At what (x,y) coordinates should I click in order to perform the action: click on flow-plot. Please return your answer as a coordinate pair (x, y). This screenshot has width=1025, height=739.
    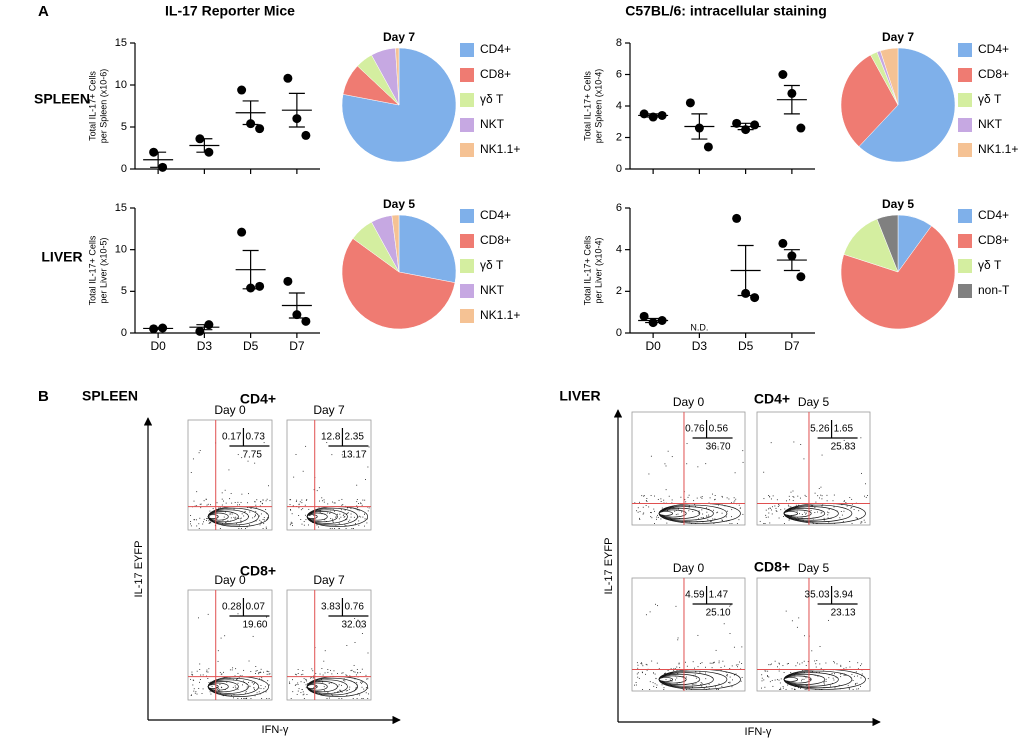
    Looking at the image, I should click on (329, 485).